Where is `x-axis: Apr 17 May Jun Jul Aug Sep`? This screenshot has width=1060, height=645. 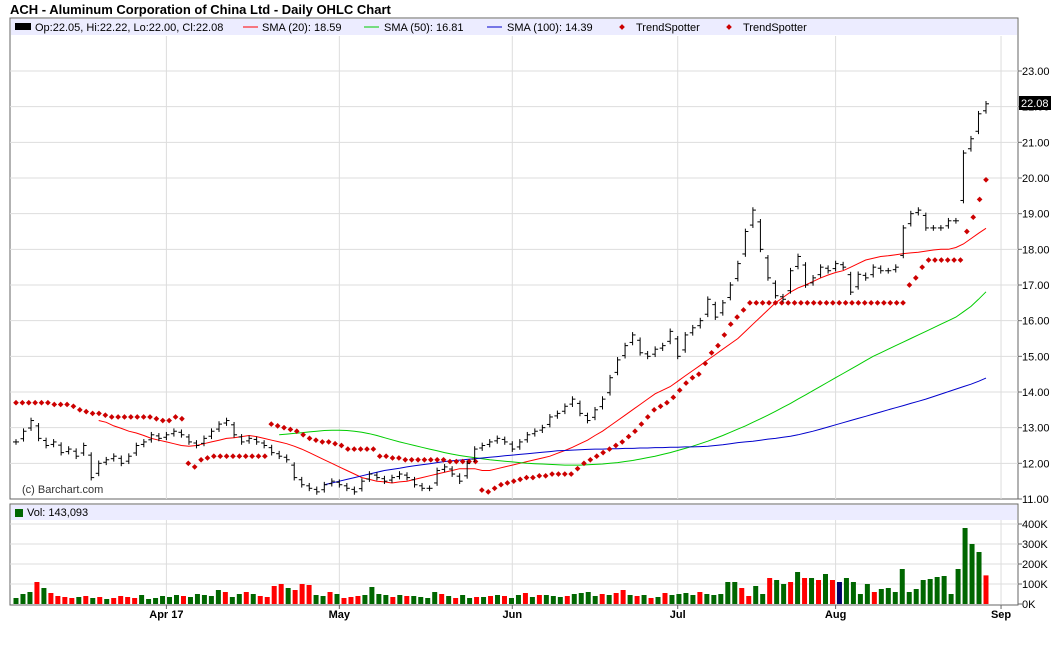
x-axis: Apr 17 May Jun Jul Aug Sep is located at coordinates (580, 613).